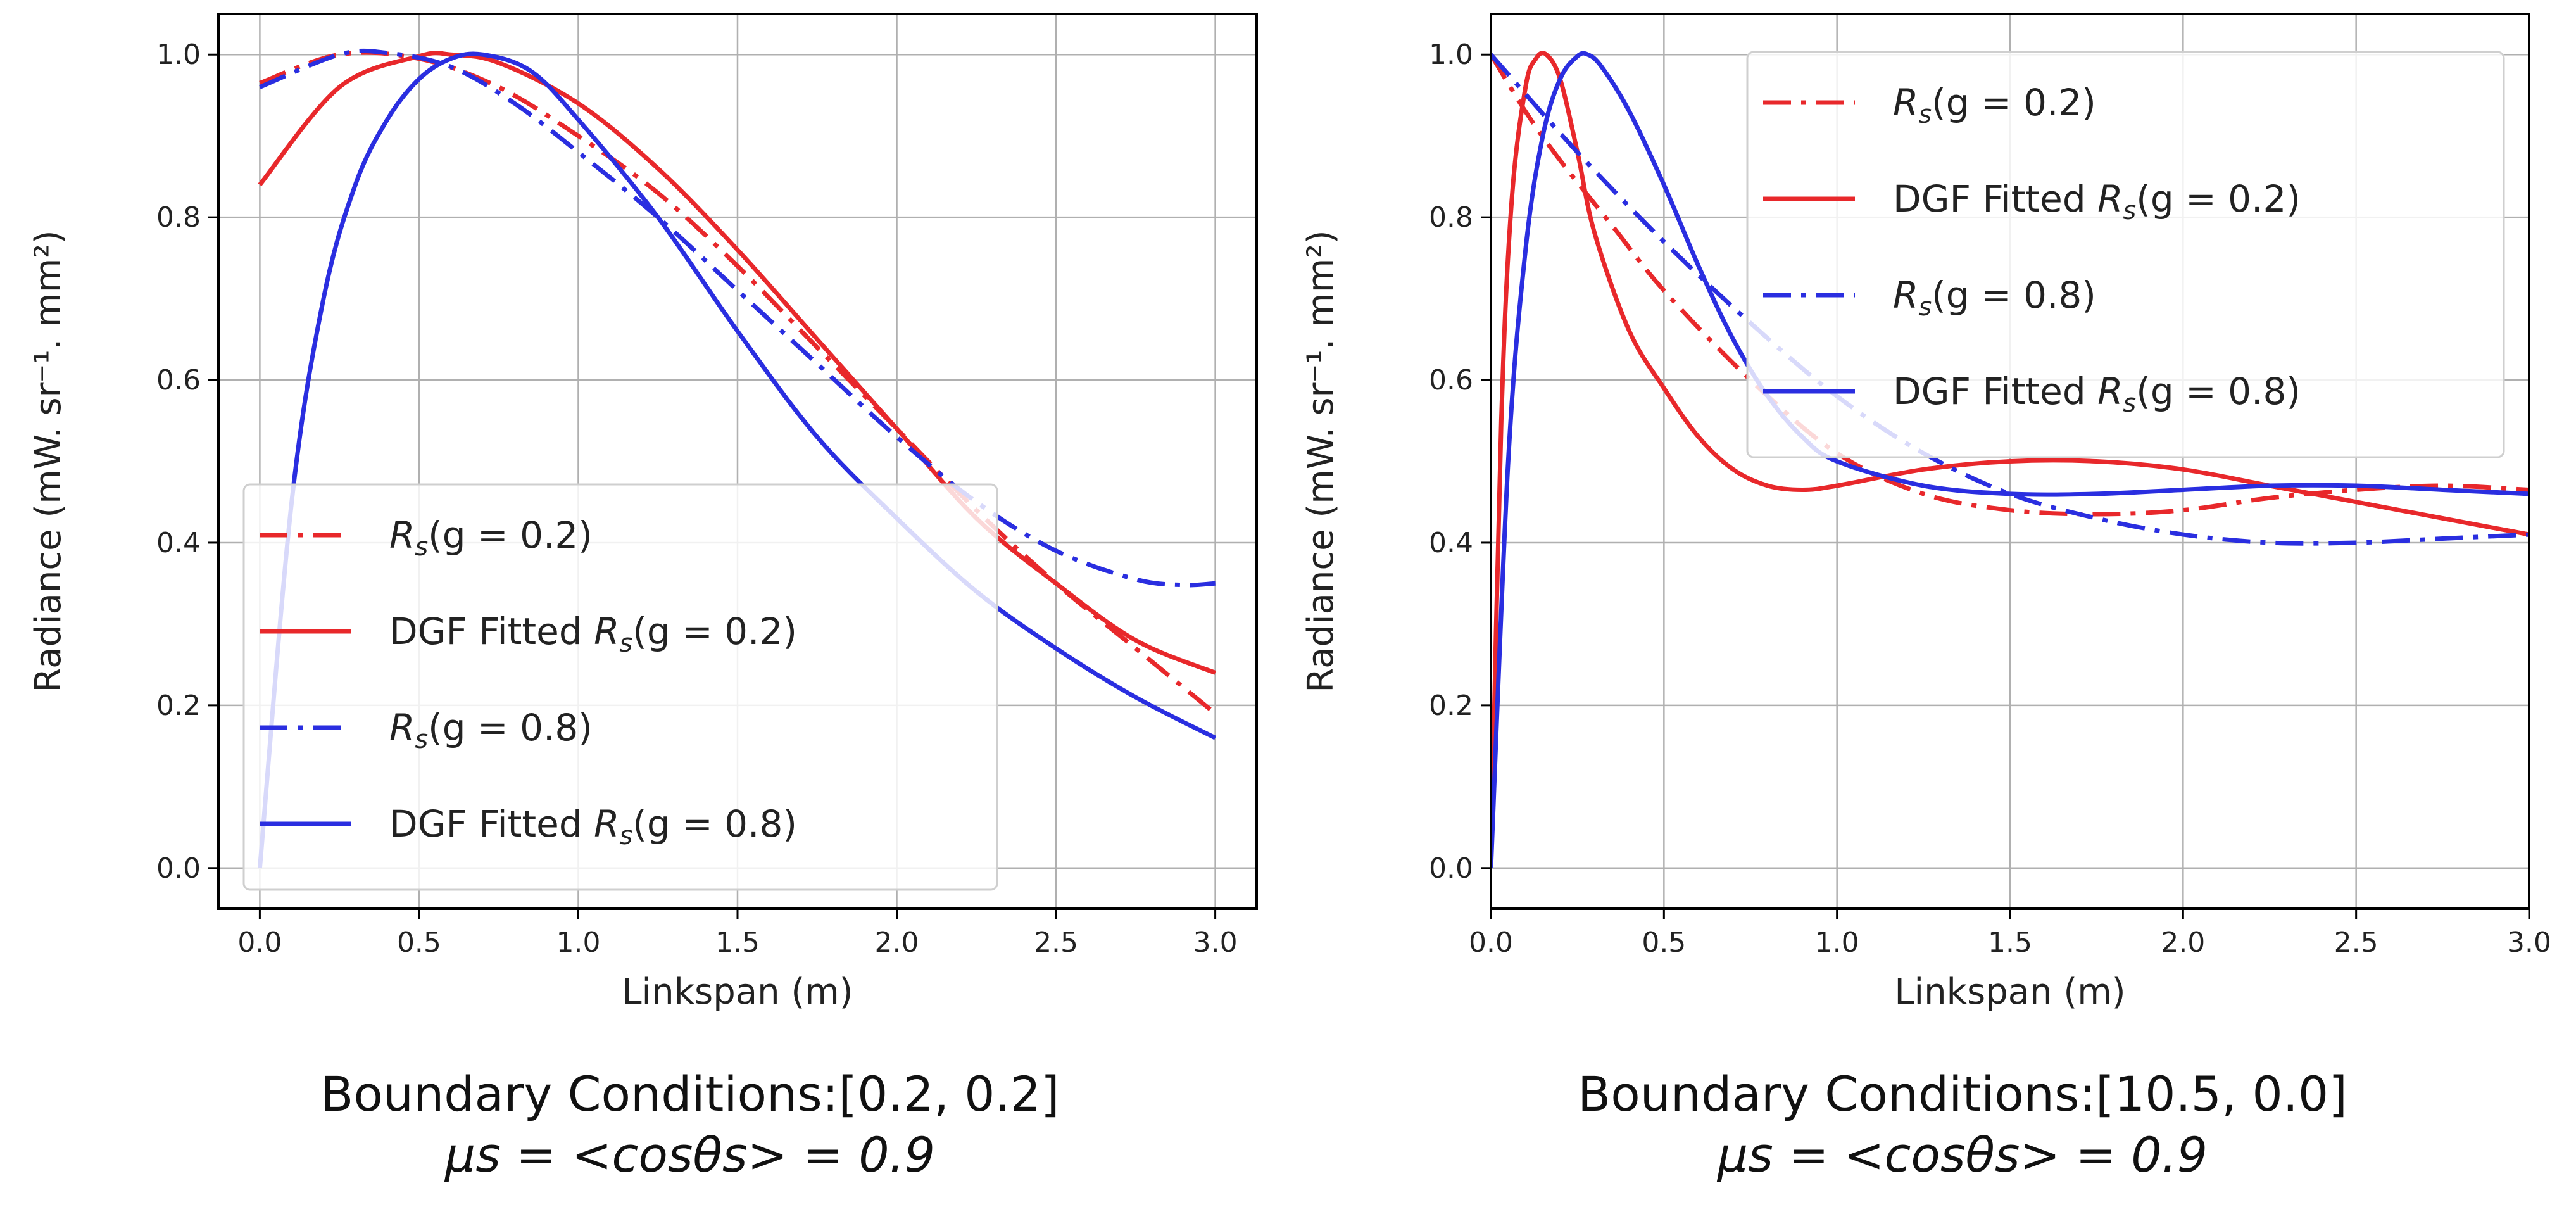 This screenshot has height=1226, width=2576. I want to click on left-ytick-label: 1.0, so click(178, 55).